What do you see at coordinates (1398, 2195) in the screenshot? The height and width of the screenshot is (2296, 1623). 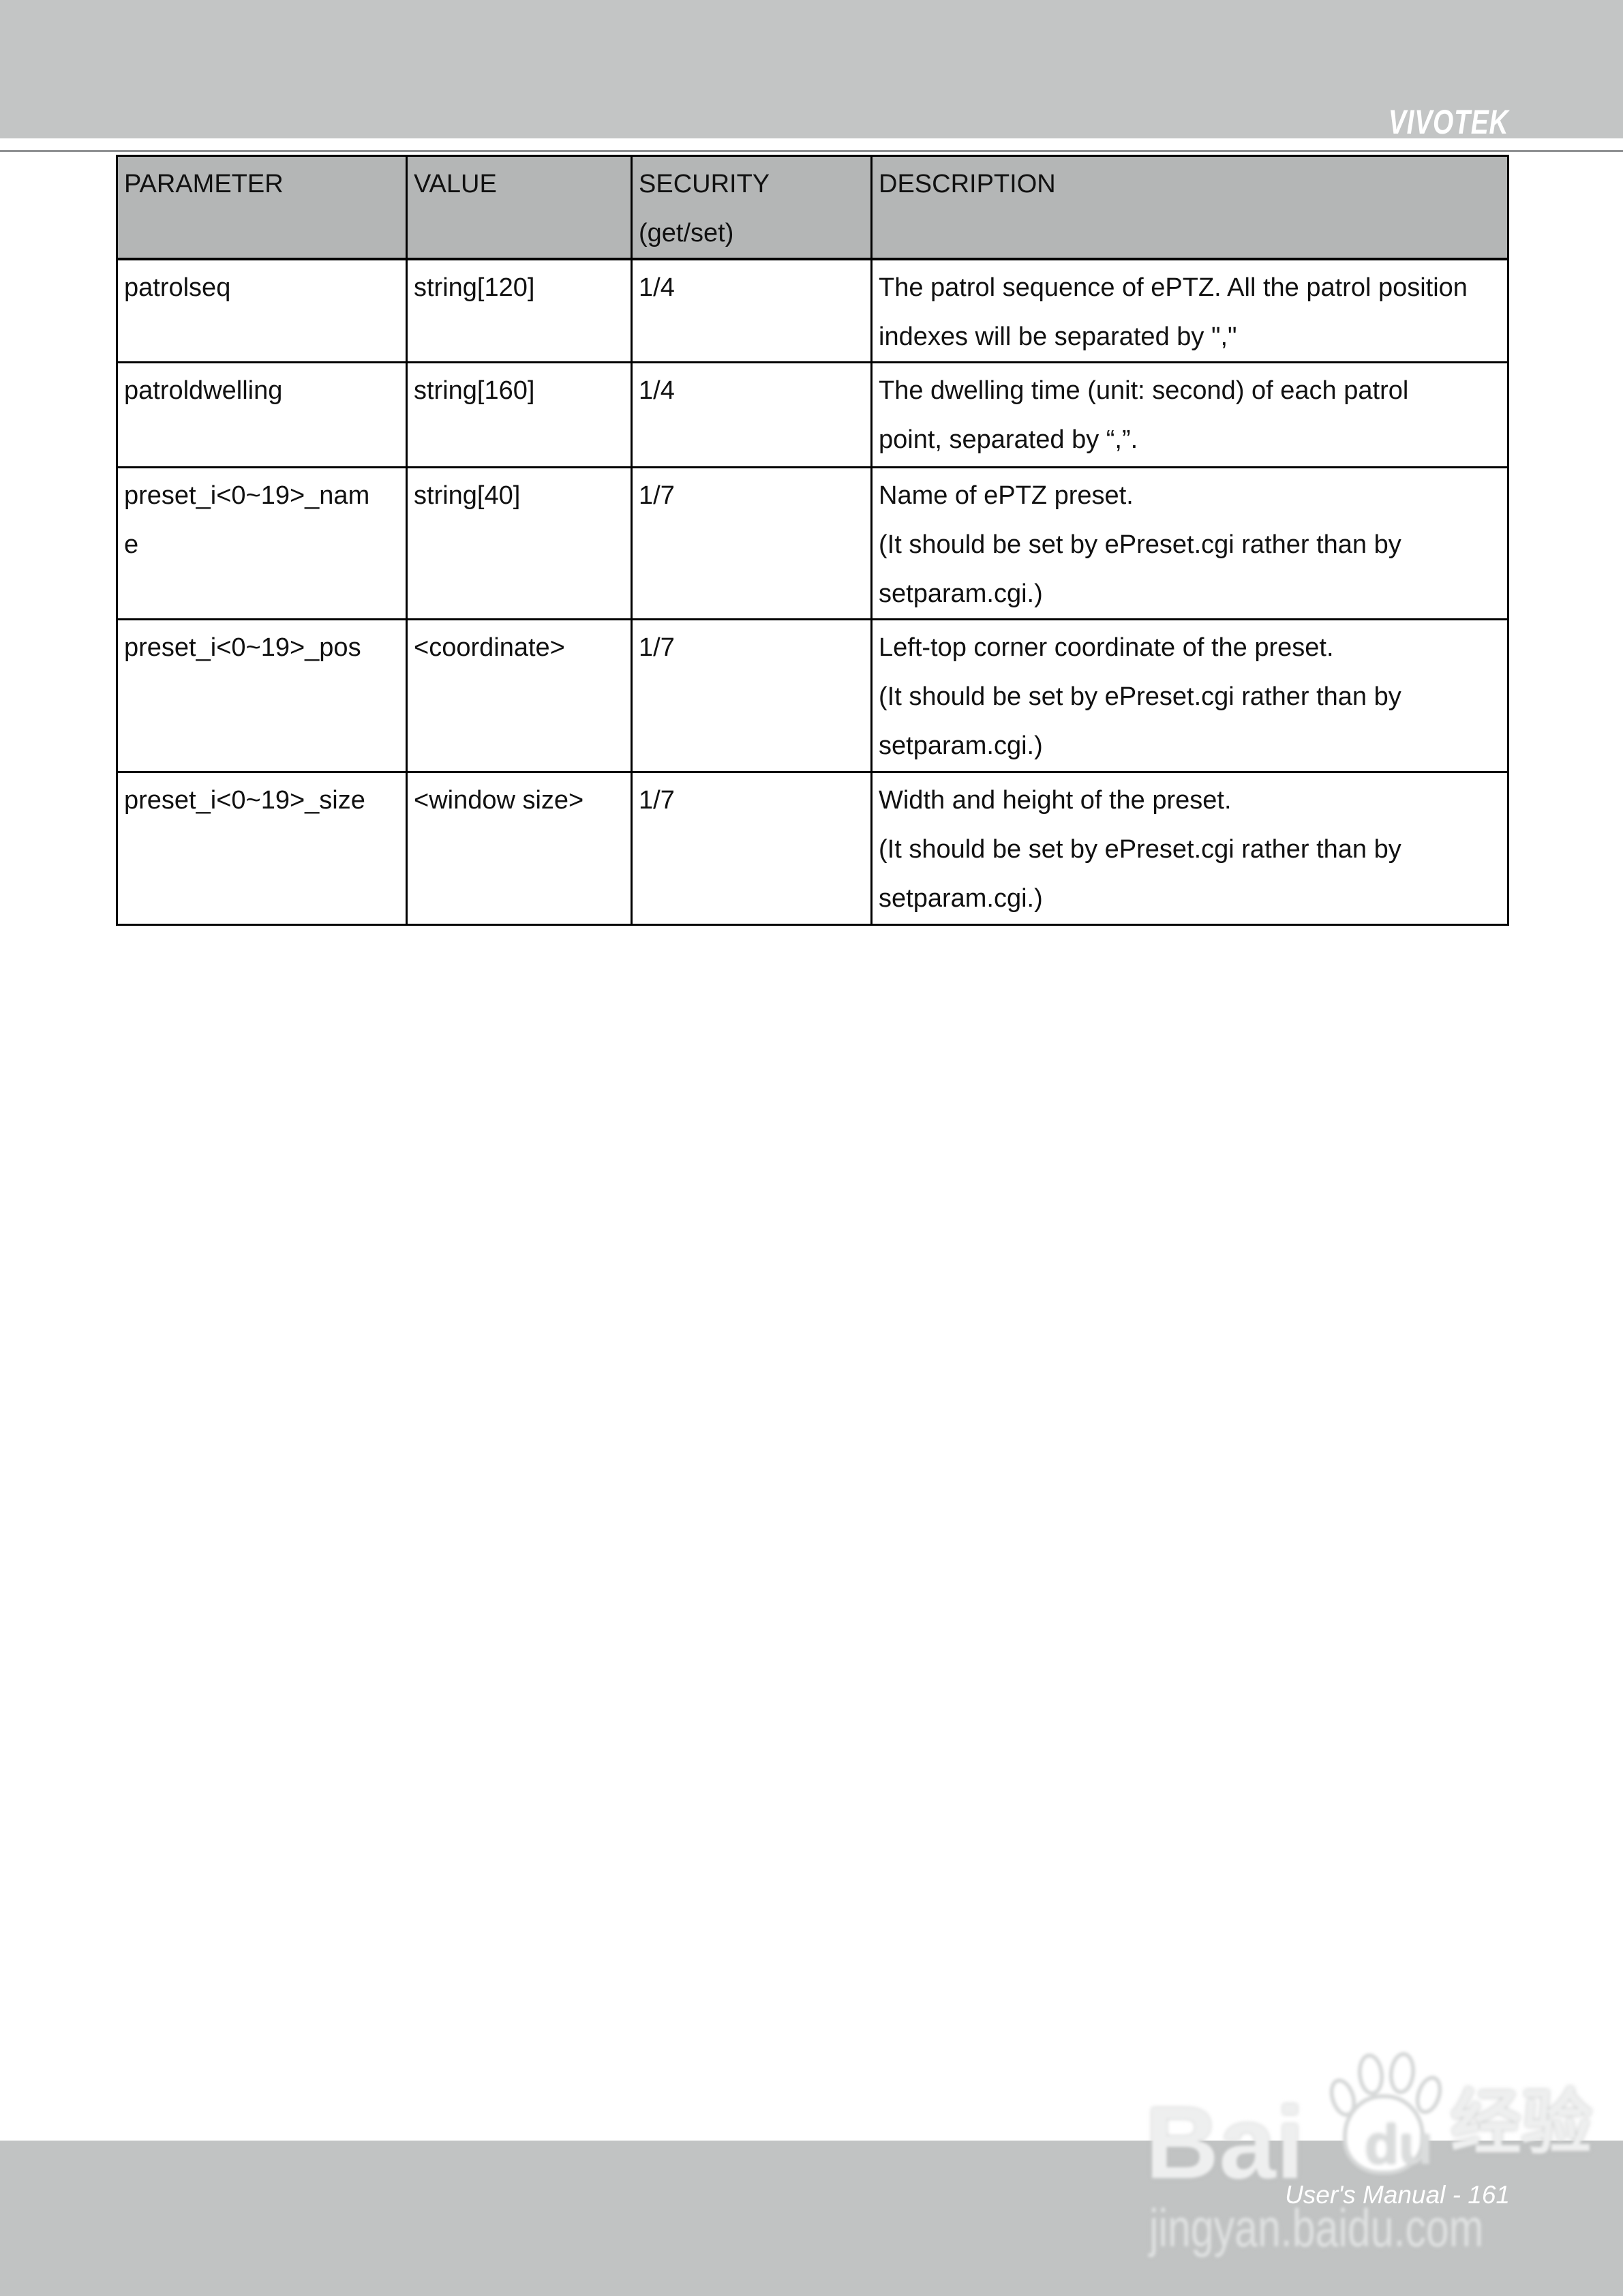 I see `page-footer-label: User's Manual - 161` at bounding box center [1398, 2195].